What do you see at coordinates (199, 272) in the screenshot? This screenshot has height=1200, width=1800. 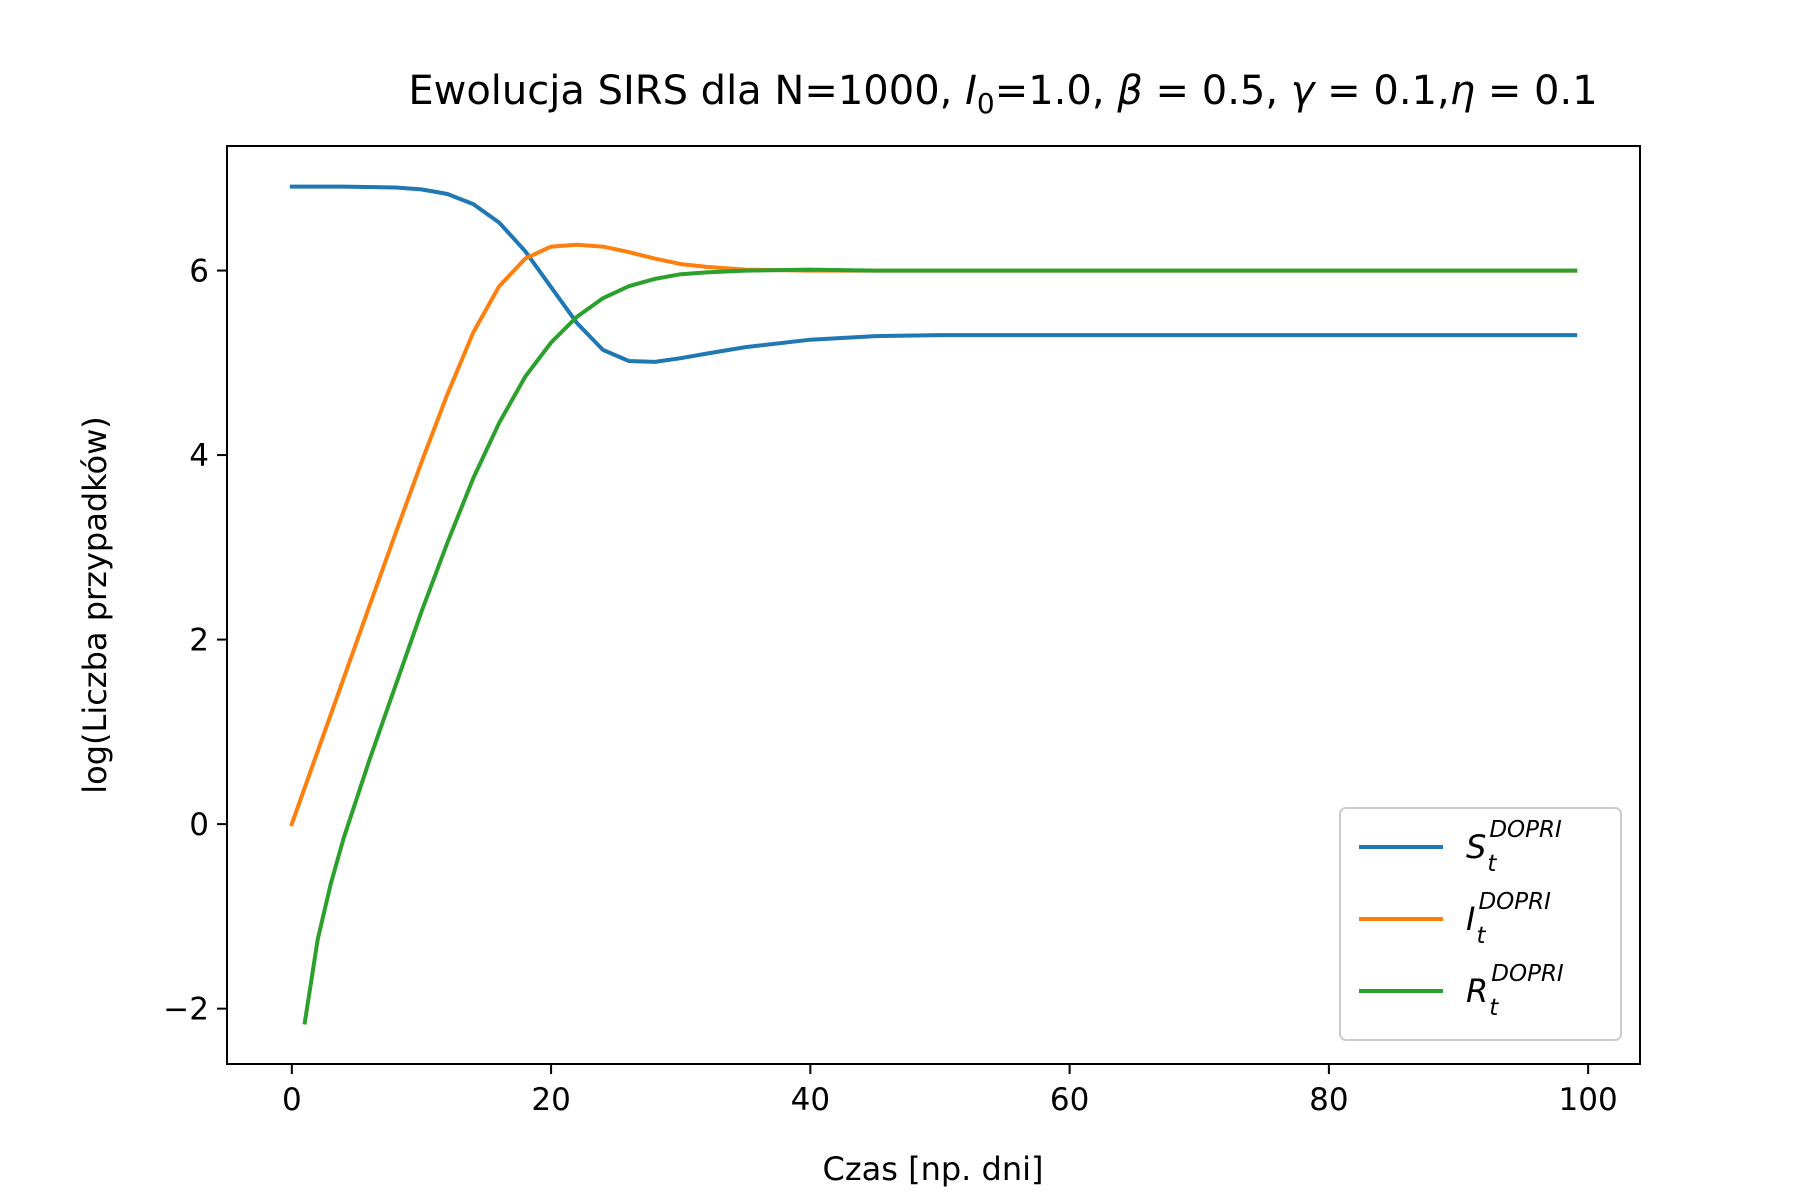 I see `y-tick-label: 6` at bounding box center [199, 272].